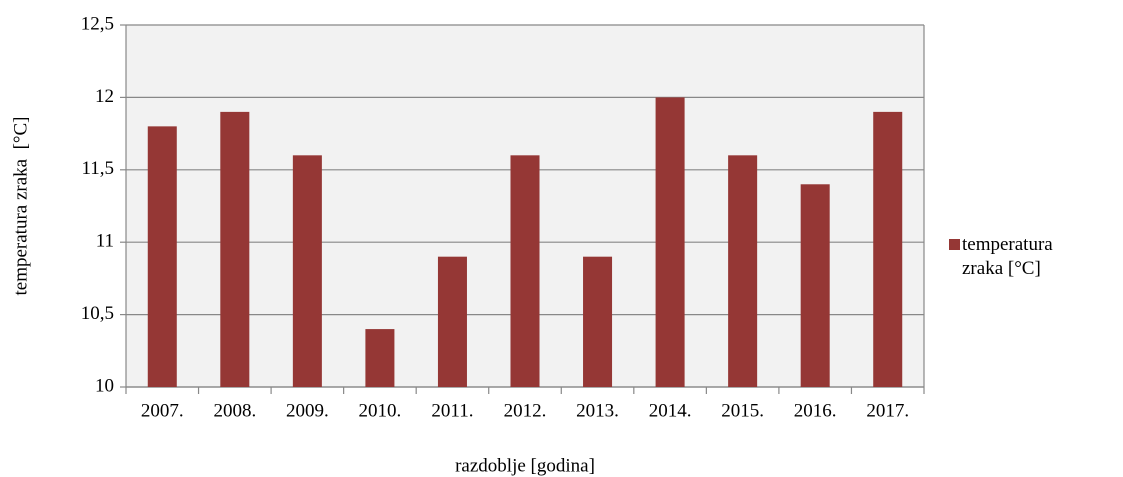 The height and width of the screenshot is (477, 1123). I want to click on y-tick-label: 10,5, so click(97, 313).